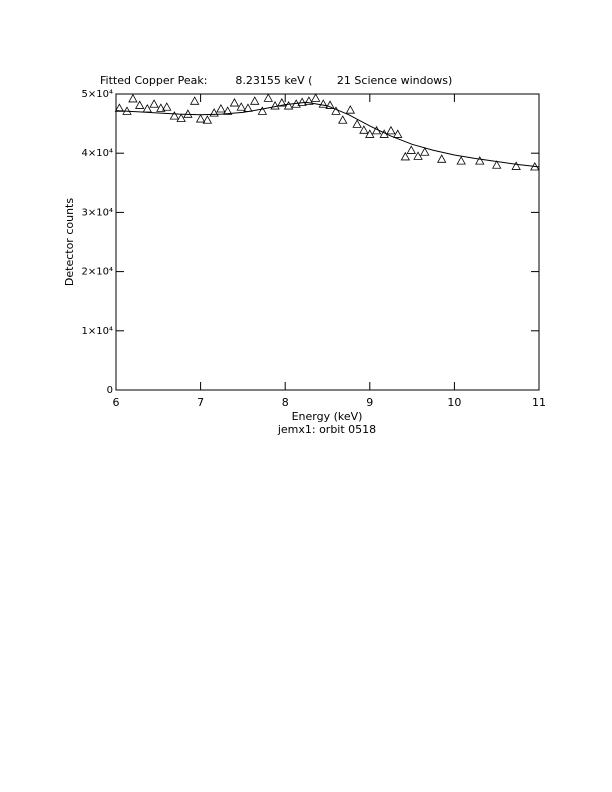 This screenshot has height=792, width=612. What do you see at coordinates (327, 416) in the screenshot?
I see `x-axis-label: Energy (keV)` at bounding box center [327, 416].